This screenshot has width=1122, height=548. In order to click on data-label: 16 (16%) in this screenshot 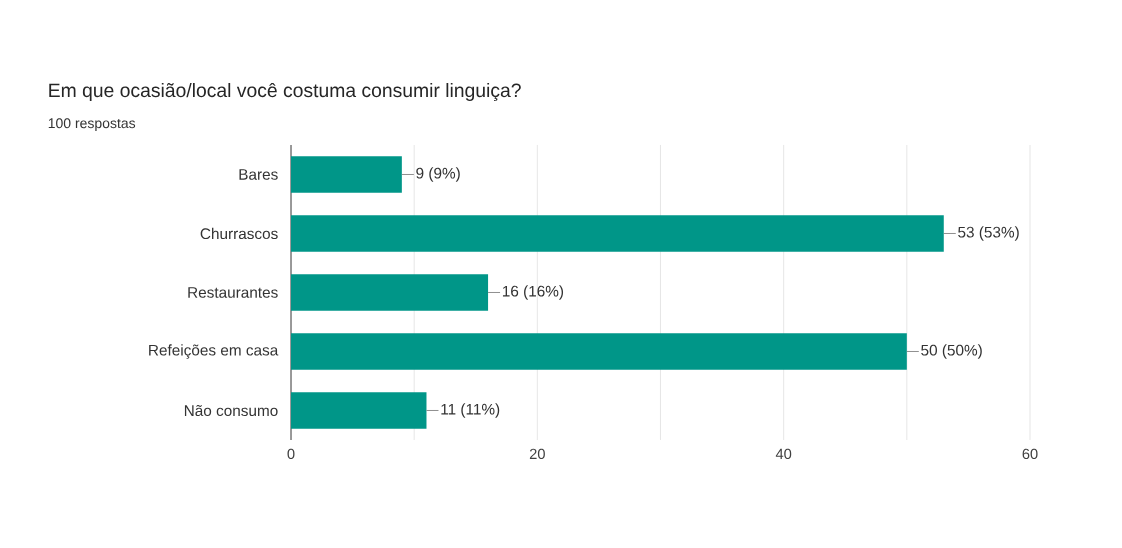, I will do `click(533, 292)`.